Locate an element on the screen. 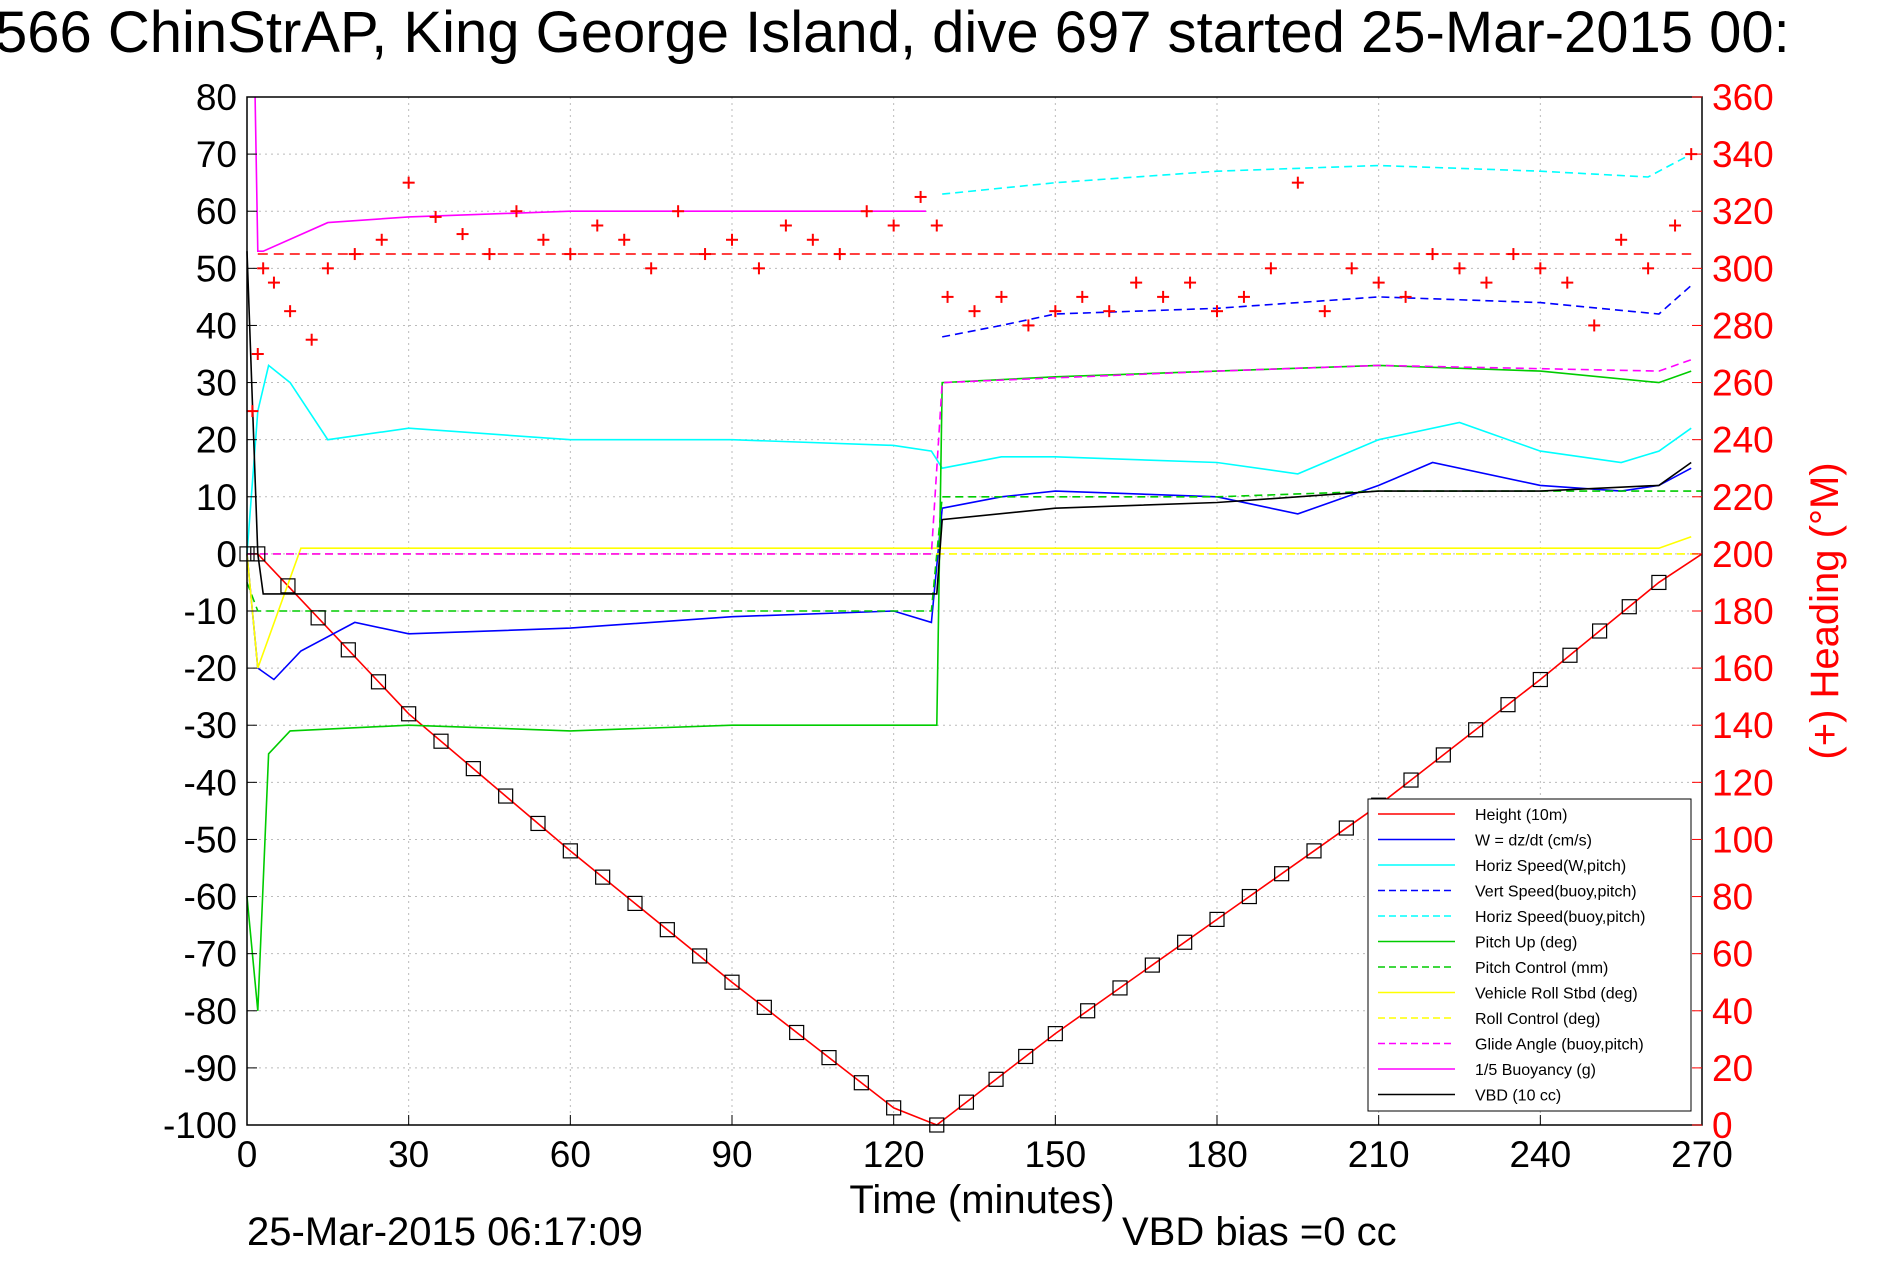  y-tick-label: 60 is located at coordinates (216, 211).